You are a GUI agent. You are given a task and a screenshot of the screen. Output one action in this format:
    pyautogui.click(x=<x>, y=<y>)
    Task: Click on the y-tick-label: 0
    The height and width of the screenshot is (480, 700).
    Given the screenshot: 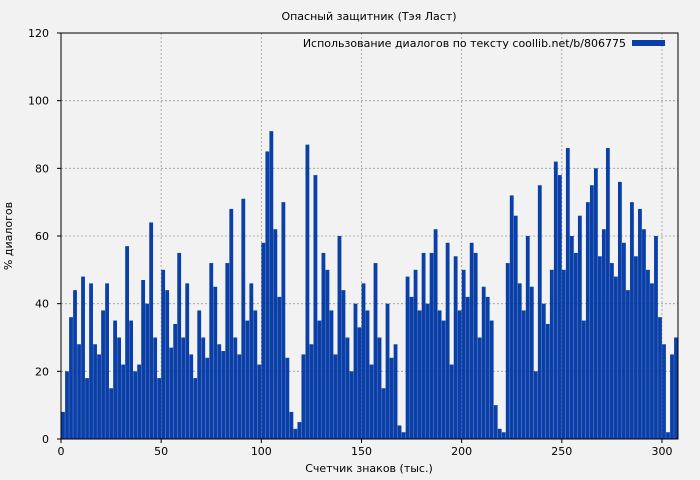 What is the action you would take?
    pyautogui.click(x=45, y=439)
    